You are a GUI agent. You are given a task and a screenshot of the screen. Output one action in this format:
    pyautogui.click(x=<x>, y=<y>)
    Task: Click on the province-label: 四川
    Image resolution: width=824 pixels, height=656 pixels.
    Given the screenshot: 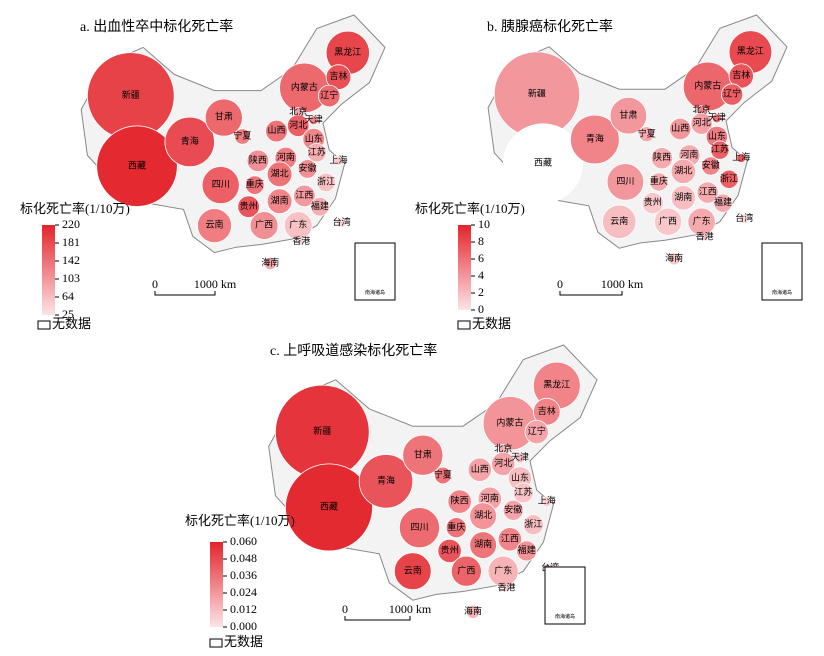 What is the action you would take?
    pyautogui.click(x=419, y=527)
    